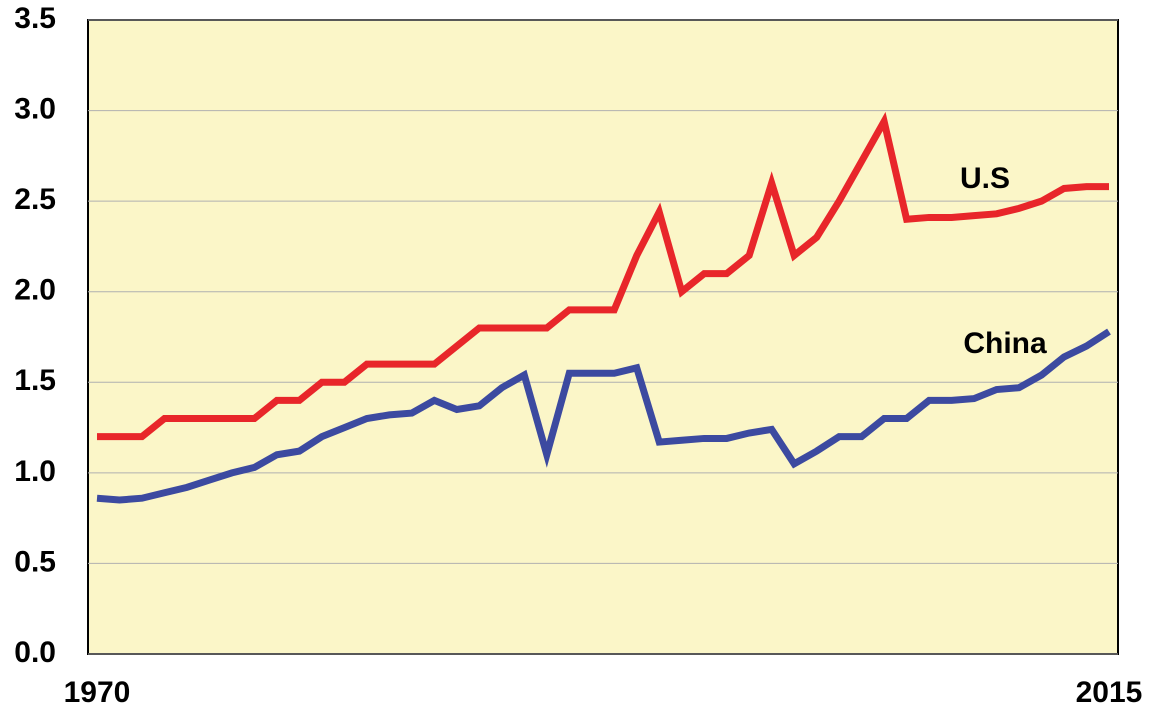  Describe the element at coordinates (97, 692) in the screenshot. I see `x-tick-label: 1970` at that location.